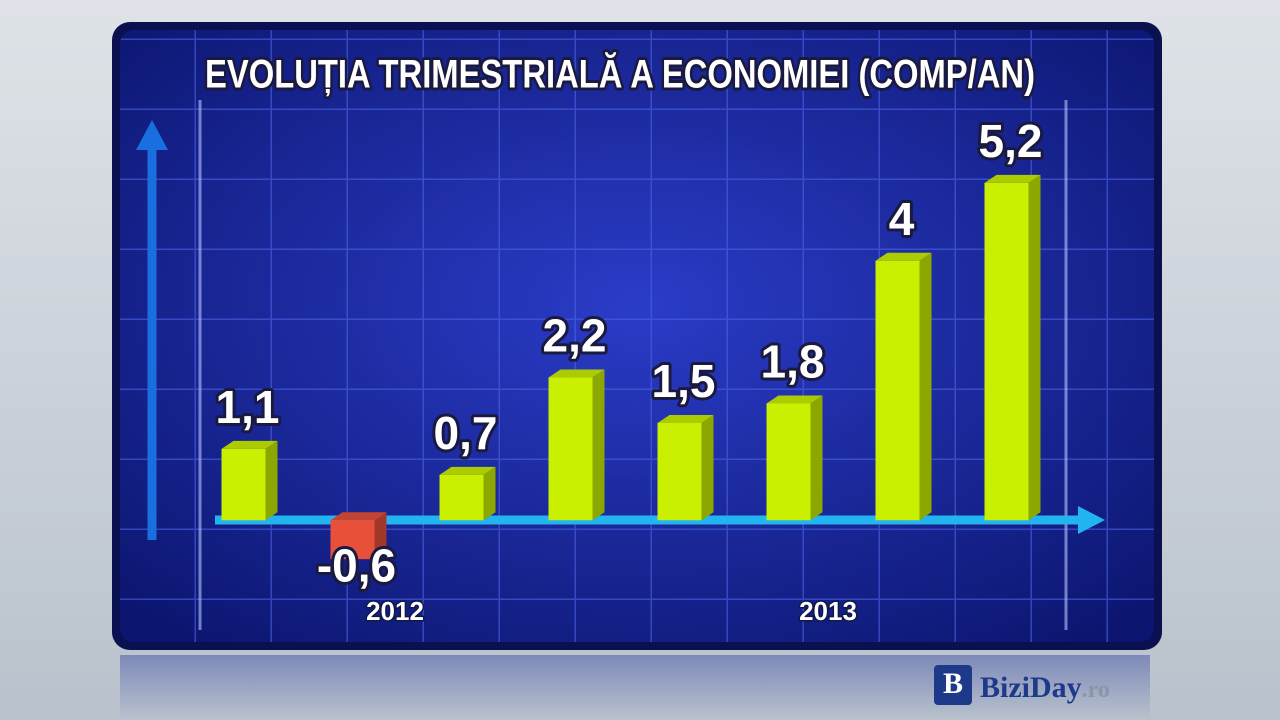 The image size is (1280, 720). What do you see at coordinates (1091, 520) in the screenshot?
I see `x-axis-arrow` at bounding box center [1091, 520].